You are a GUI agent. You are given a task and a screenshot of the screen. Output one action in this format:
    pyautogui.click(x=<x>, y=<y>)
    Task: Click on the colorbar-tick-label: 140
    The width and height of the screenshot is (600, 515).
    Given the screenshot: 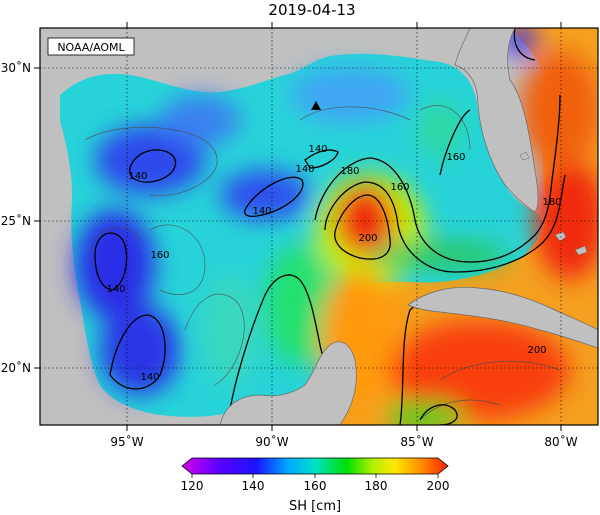 What is the action you would take?
    pyautogui.click(x=253, y=486)
    